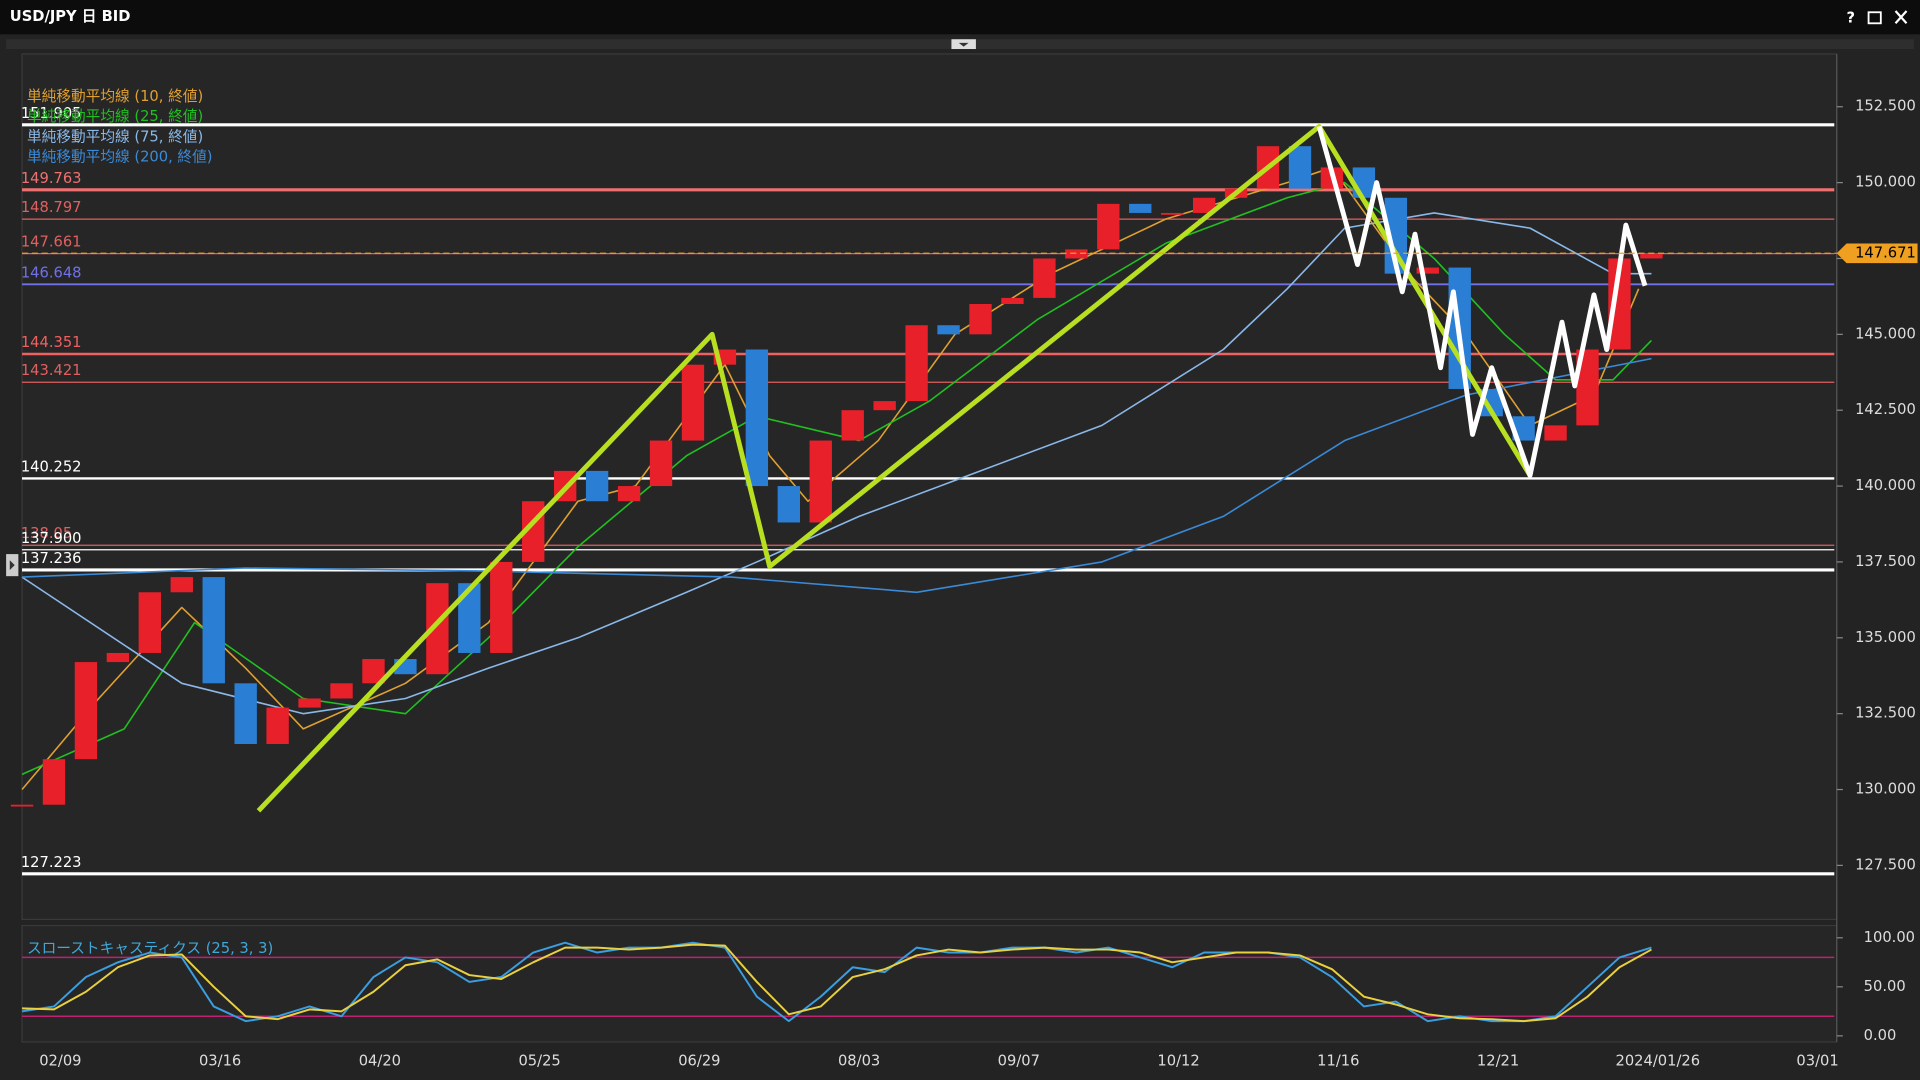  Describe the element at coordinates (1885, 333) in the screenshot. I see `y-tick-label: 145.000` at that location.